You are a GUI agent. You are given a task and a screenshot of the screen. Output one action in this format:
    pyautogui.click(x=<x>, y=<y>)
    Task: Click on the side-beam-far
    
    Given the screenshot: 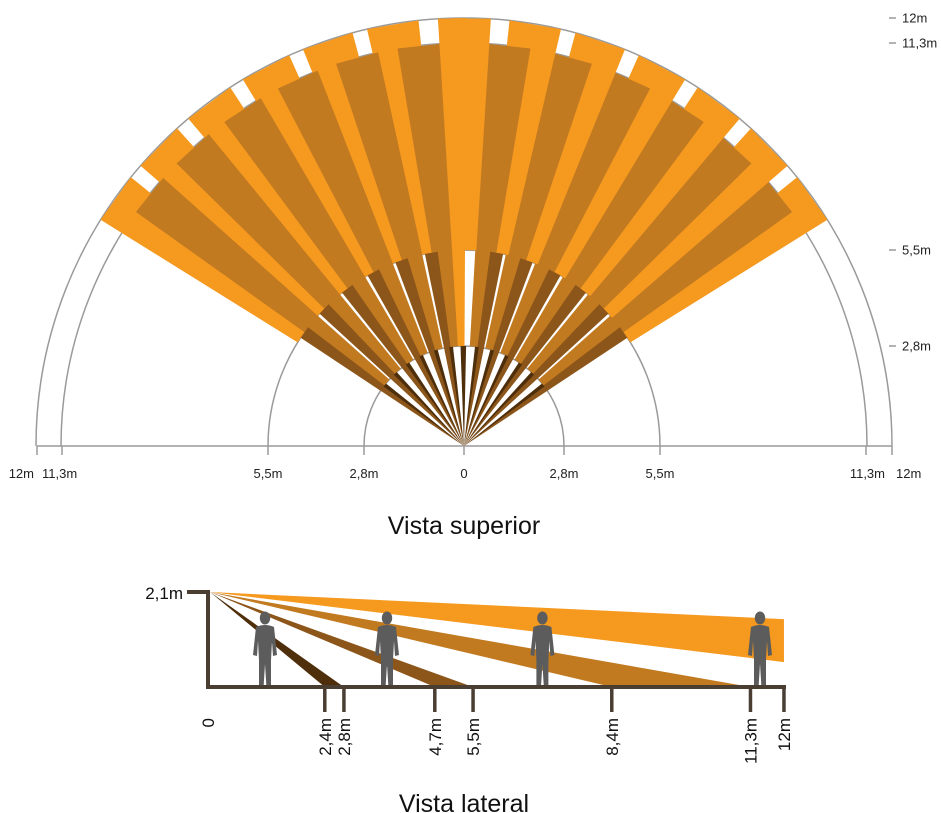 What is the action you would take?
    pyautogui.click(x=497, y=627)
    